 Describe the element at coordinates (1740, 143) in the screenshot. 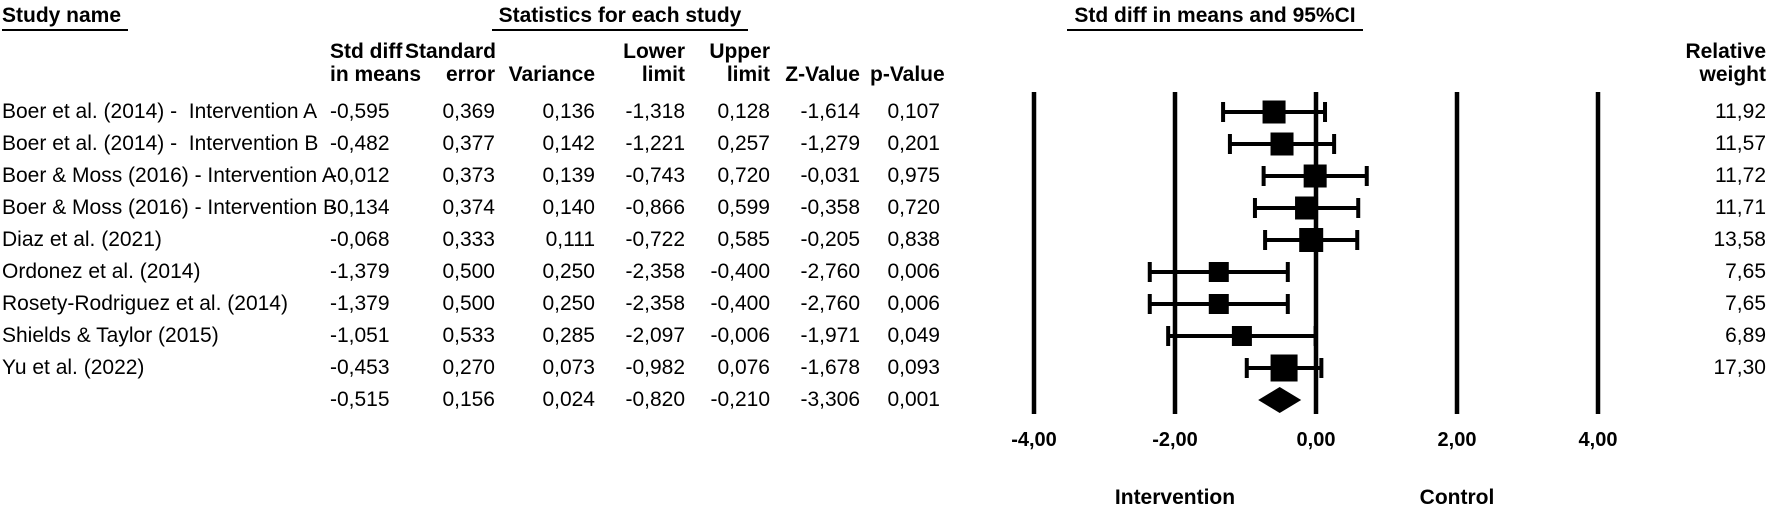

I see `cell-weight: 11,57` at that location.